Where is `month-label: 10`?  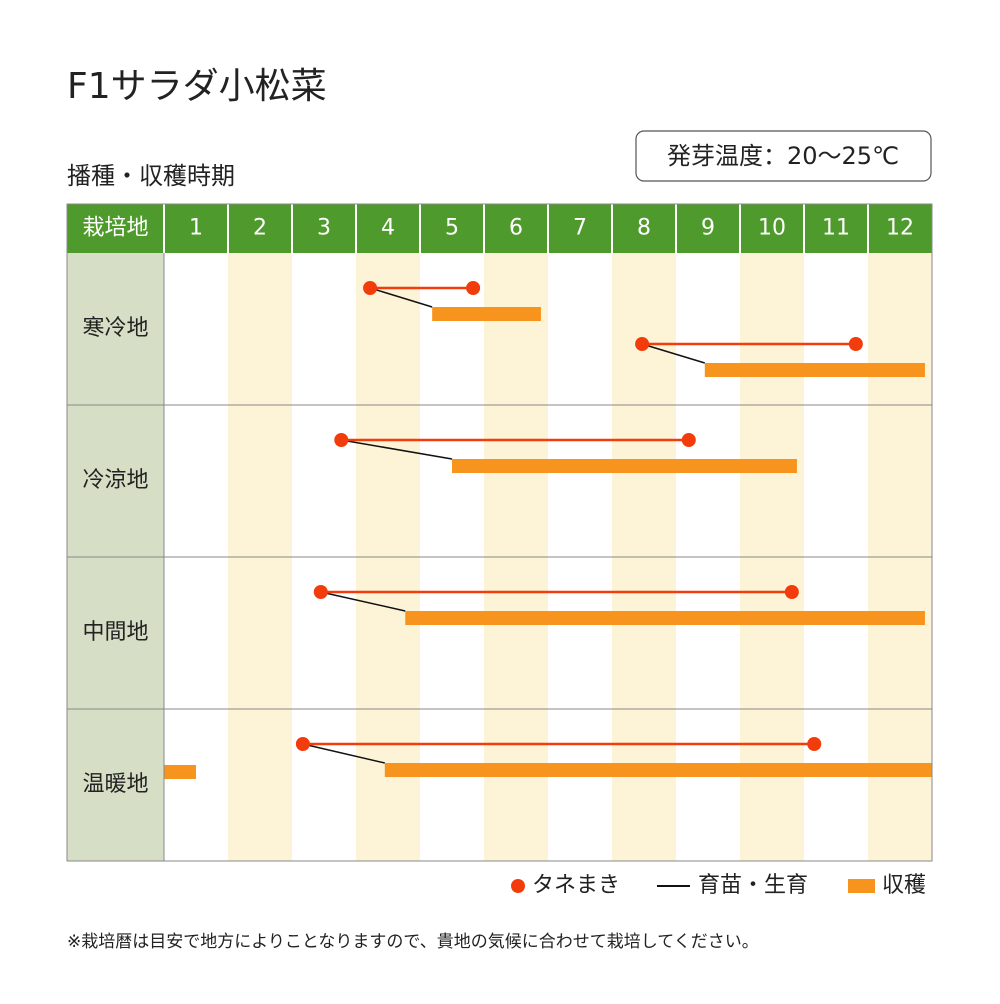
month-label: 10 is located at coordinates (772, 228).